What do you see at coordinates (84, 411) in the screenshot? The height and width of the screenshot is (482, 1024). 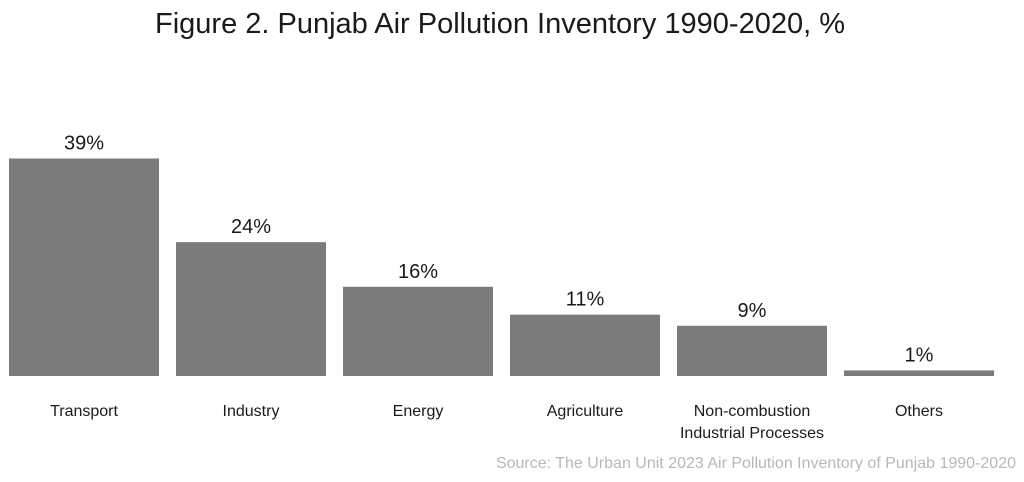 I see `category-label-0: Transport` at bounding box center [84, 411].